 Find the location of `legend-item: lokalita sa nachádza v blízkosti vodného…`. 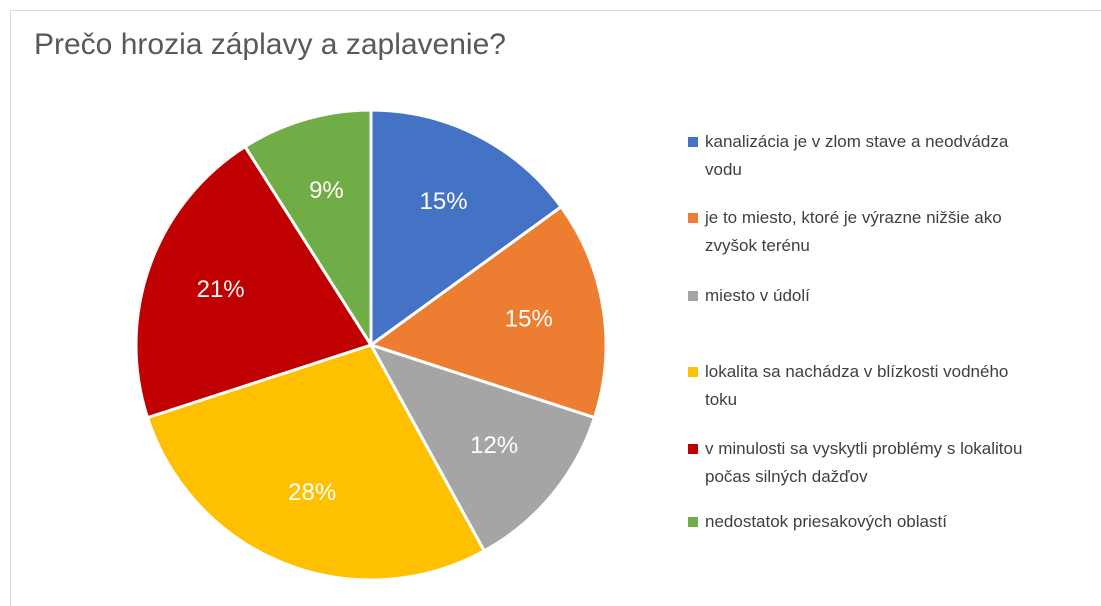

legend-item: lokalita sa nachádza v blízkosti vodného… is located at coordinates (860, 386).